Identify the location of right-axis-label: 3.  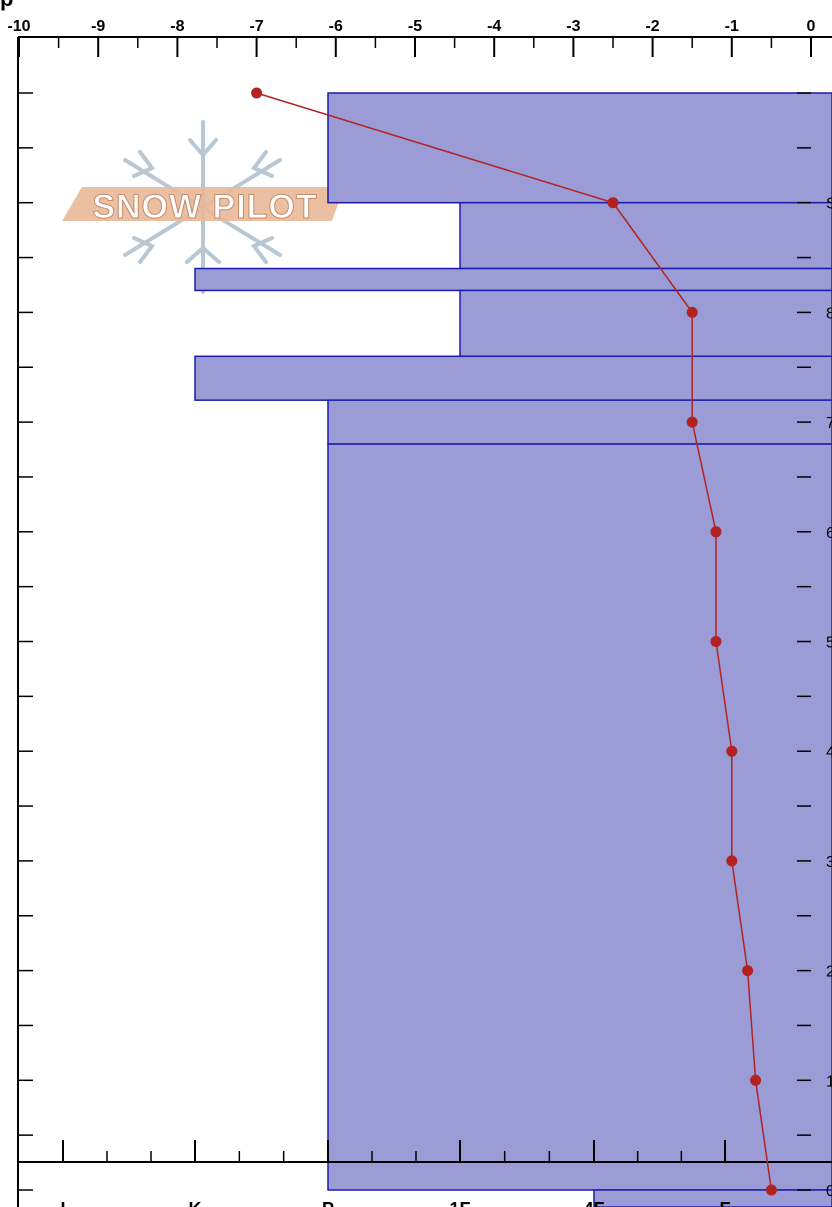
(829, 862).